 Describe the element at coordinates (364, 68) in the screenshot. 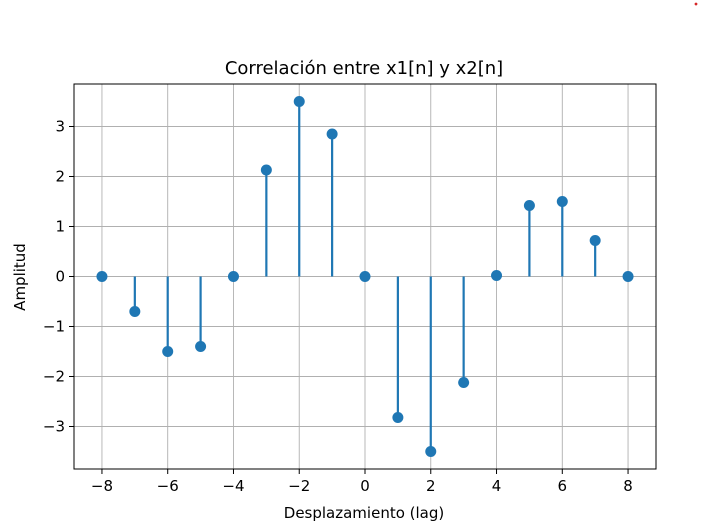

I see `chart-title: Correlación entre x1[n] y x2[n]` at that location.